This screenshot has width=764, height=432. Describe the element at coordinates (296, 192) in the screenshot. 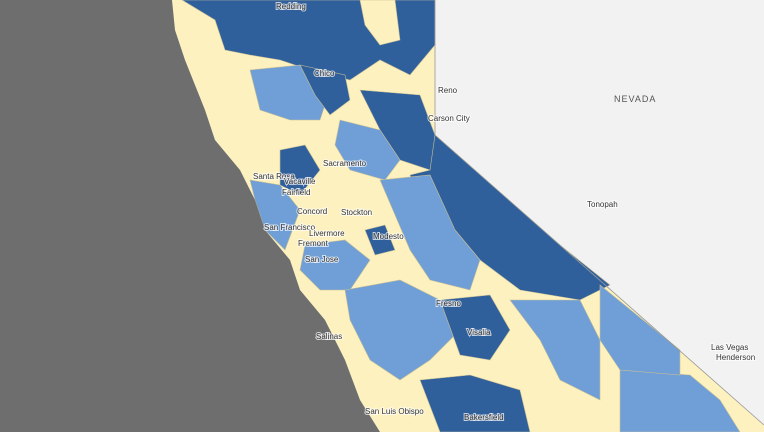

I see `city-label: Fairfield` at that location.